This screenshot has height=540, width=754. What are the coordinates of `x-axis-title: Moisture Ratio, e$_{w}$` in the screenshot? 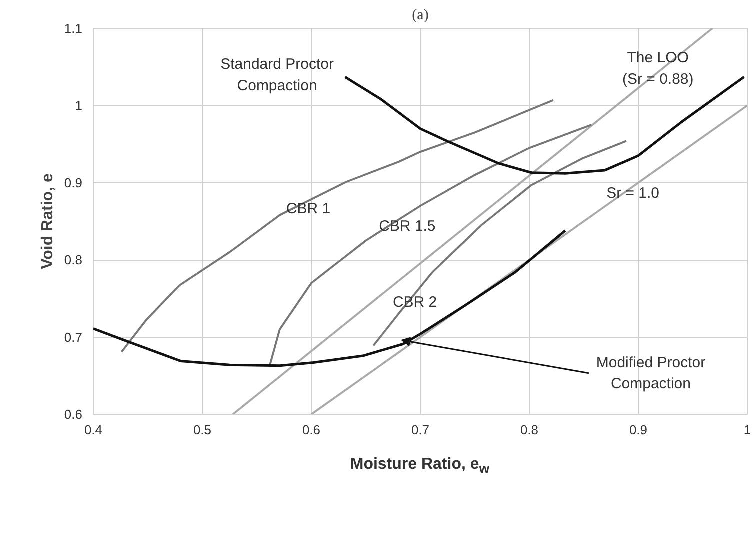 It's located at (420, 466).